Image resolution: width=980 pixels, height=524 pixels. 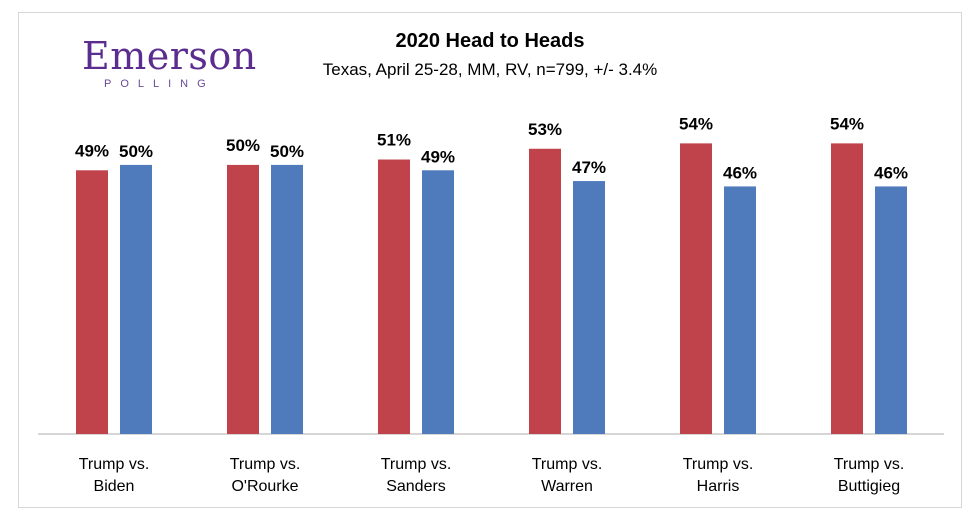 I want to click on category-label-5-0: Trump vs., so click(x=869, y=464).